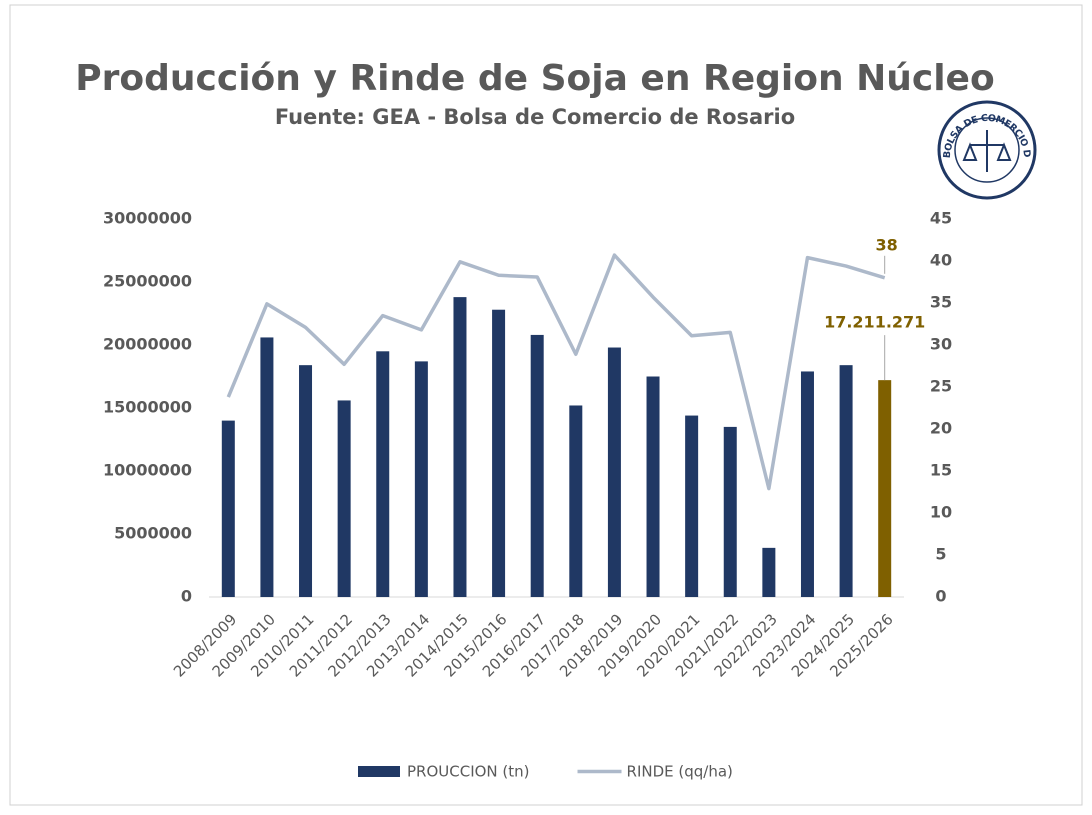 The image size is (1092, 815). What do you see at coordinates (874, 322) in the screenshot?
I see `value-label: 17.211.271` at bounding box center [874, 322].